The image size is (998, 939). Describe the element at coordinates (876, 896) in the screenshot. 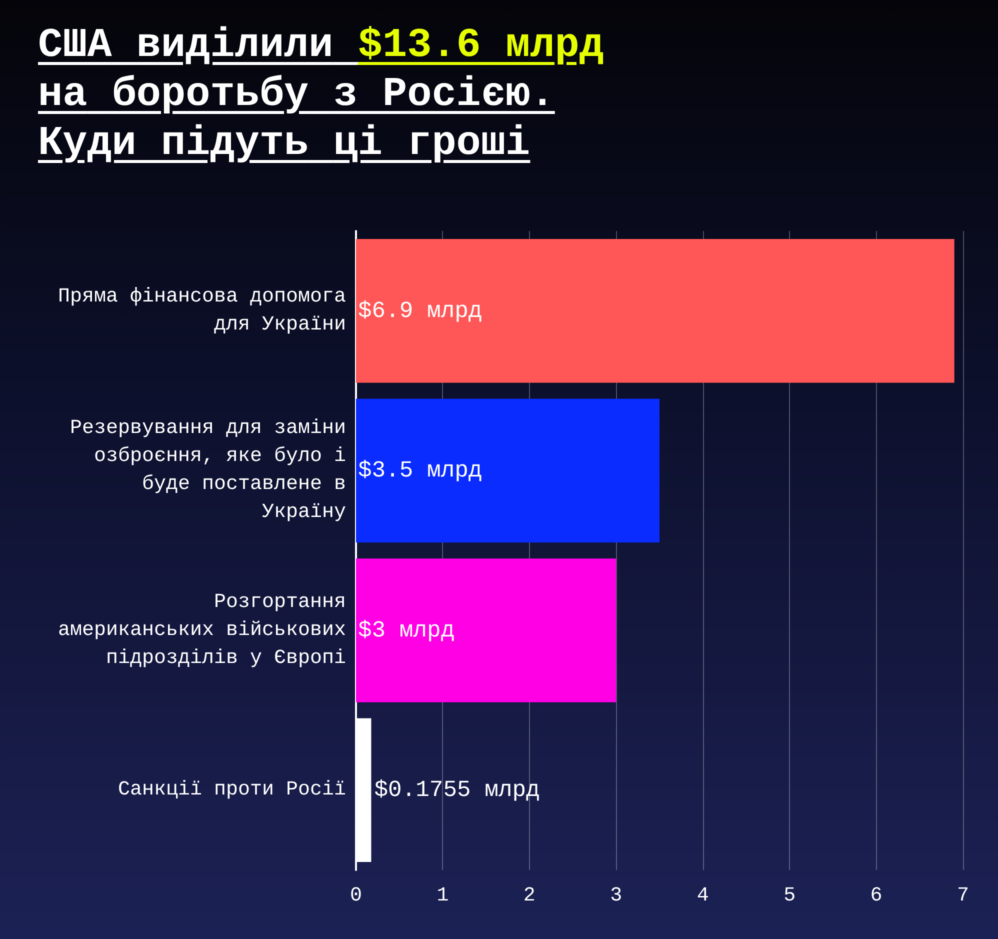

I see `x-tick-label: 6` at that location.